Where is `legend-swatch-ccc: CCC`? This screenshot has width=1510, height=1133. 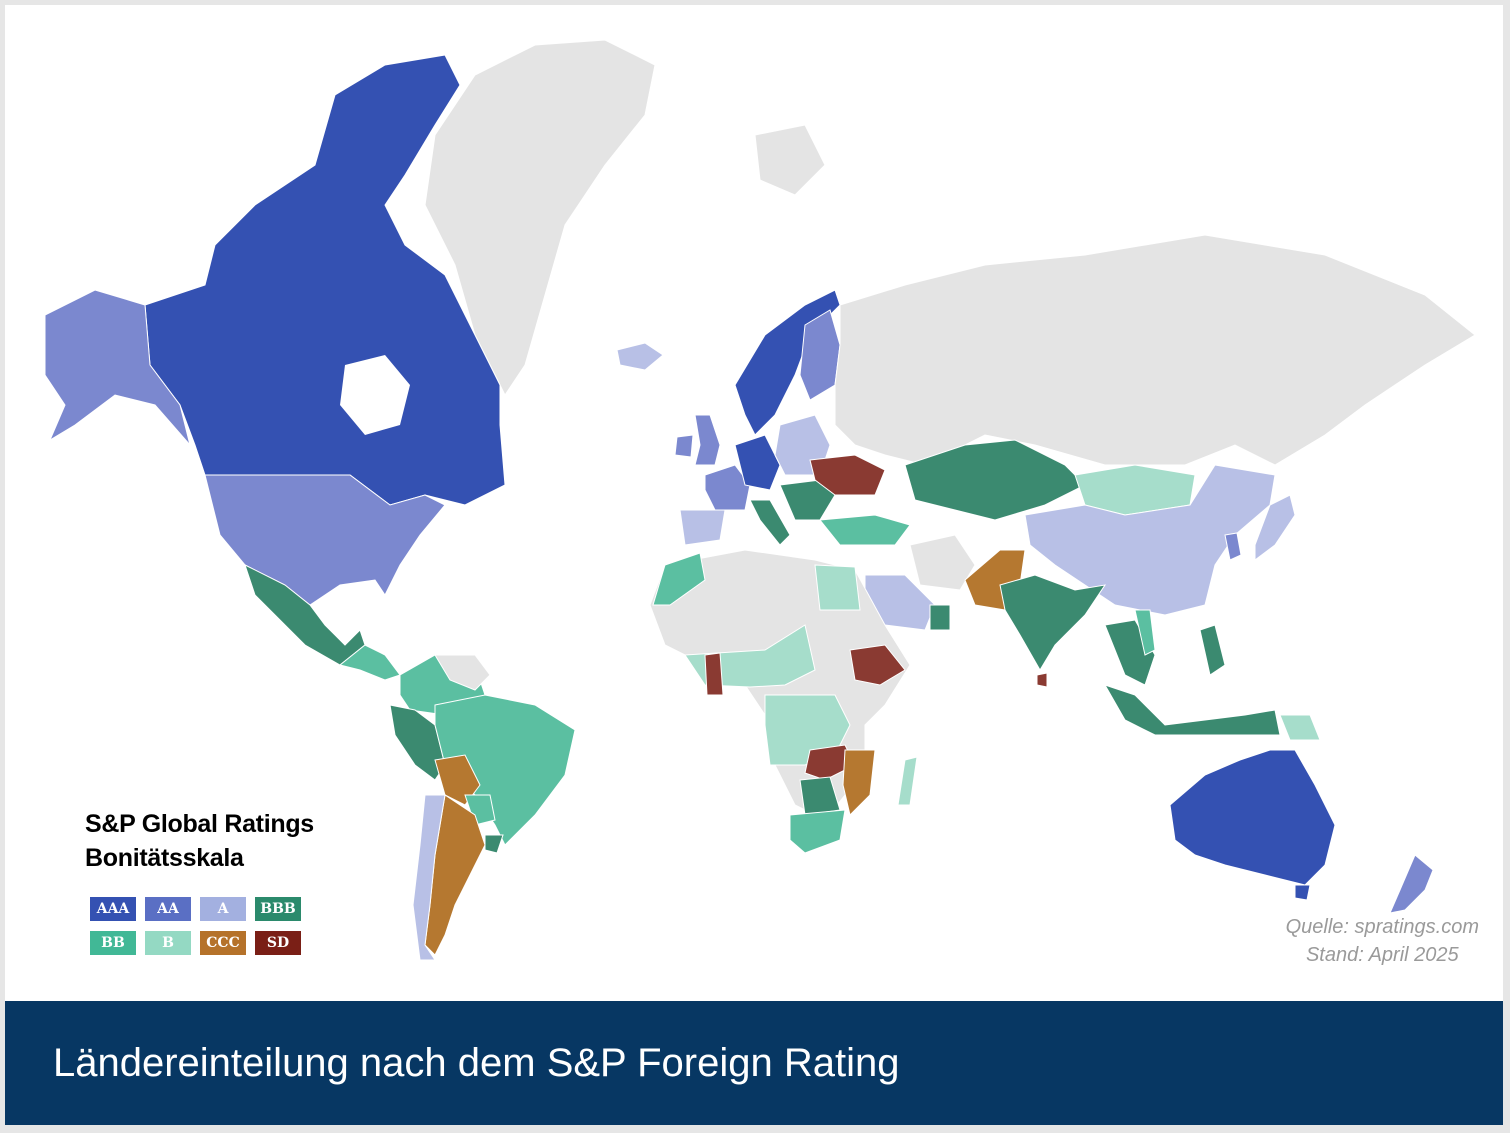 legend-swatch-ccc: CCC is located at coordinates (223, 943).